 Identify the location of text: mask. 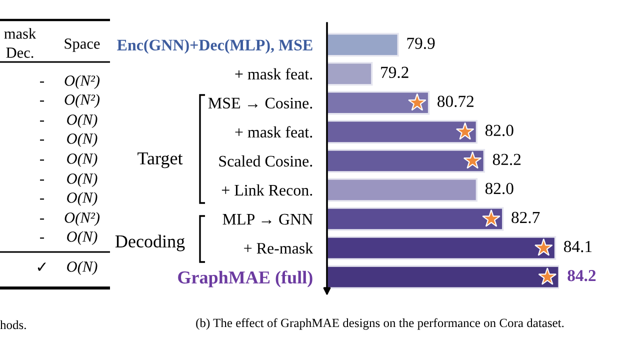
(20, 33).